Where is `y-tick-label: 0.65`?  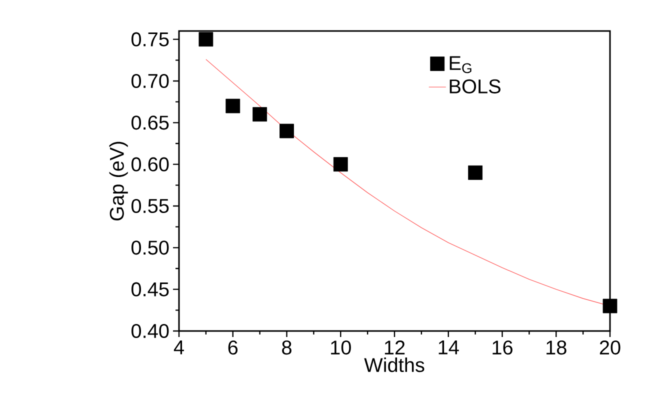 y-tick-label: 0.65 is located at coordinates (150, 123).